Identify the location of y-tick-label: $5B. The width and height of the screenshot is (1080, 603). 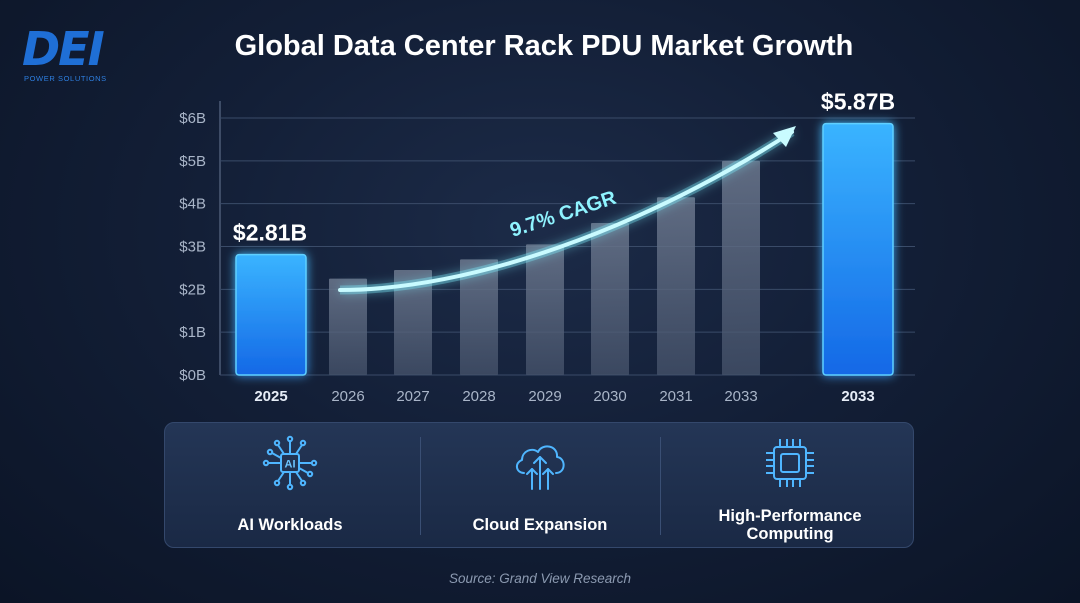
(192, 161).